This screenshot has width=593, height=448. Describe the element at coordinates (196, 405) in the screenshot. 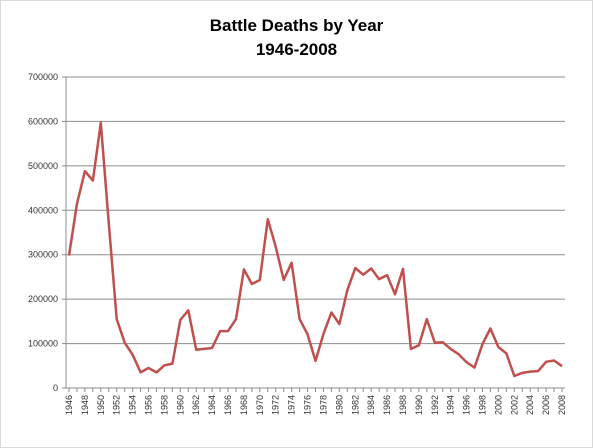

I see `x-tick-label: 1962` at that location.